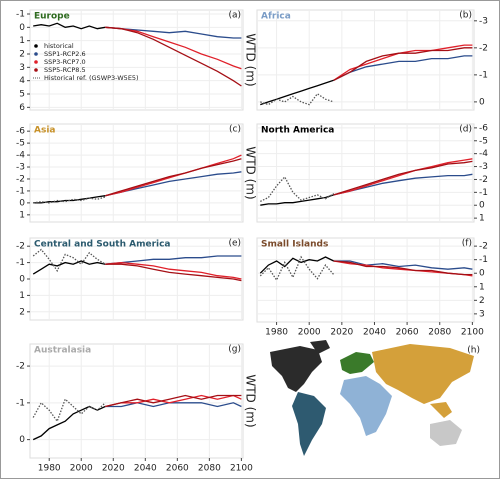  Describe the element at coordinates (297, 131) in the screenshot. I see `panel-title: North America` at that location.